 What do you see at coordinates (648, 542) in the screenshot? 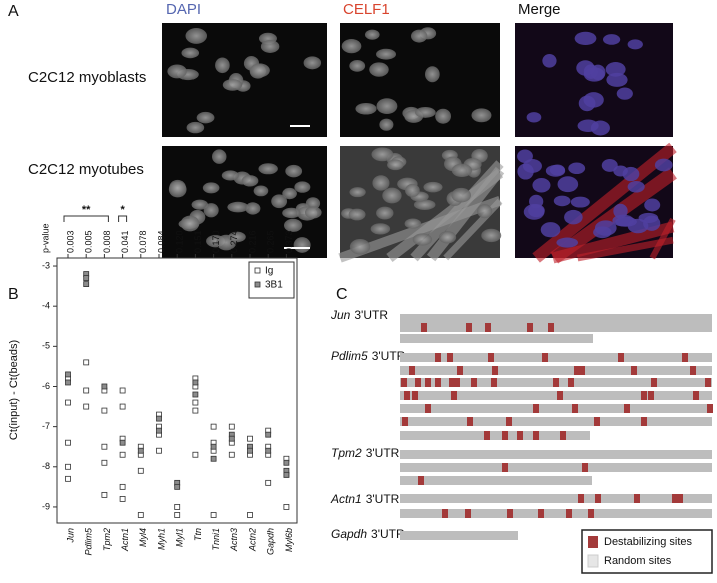
I see `legend-label: Destabilizing sites` at bounding box center [648, 542].